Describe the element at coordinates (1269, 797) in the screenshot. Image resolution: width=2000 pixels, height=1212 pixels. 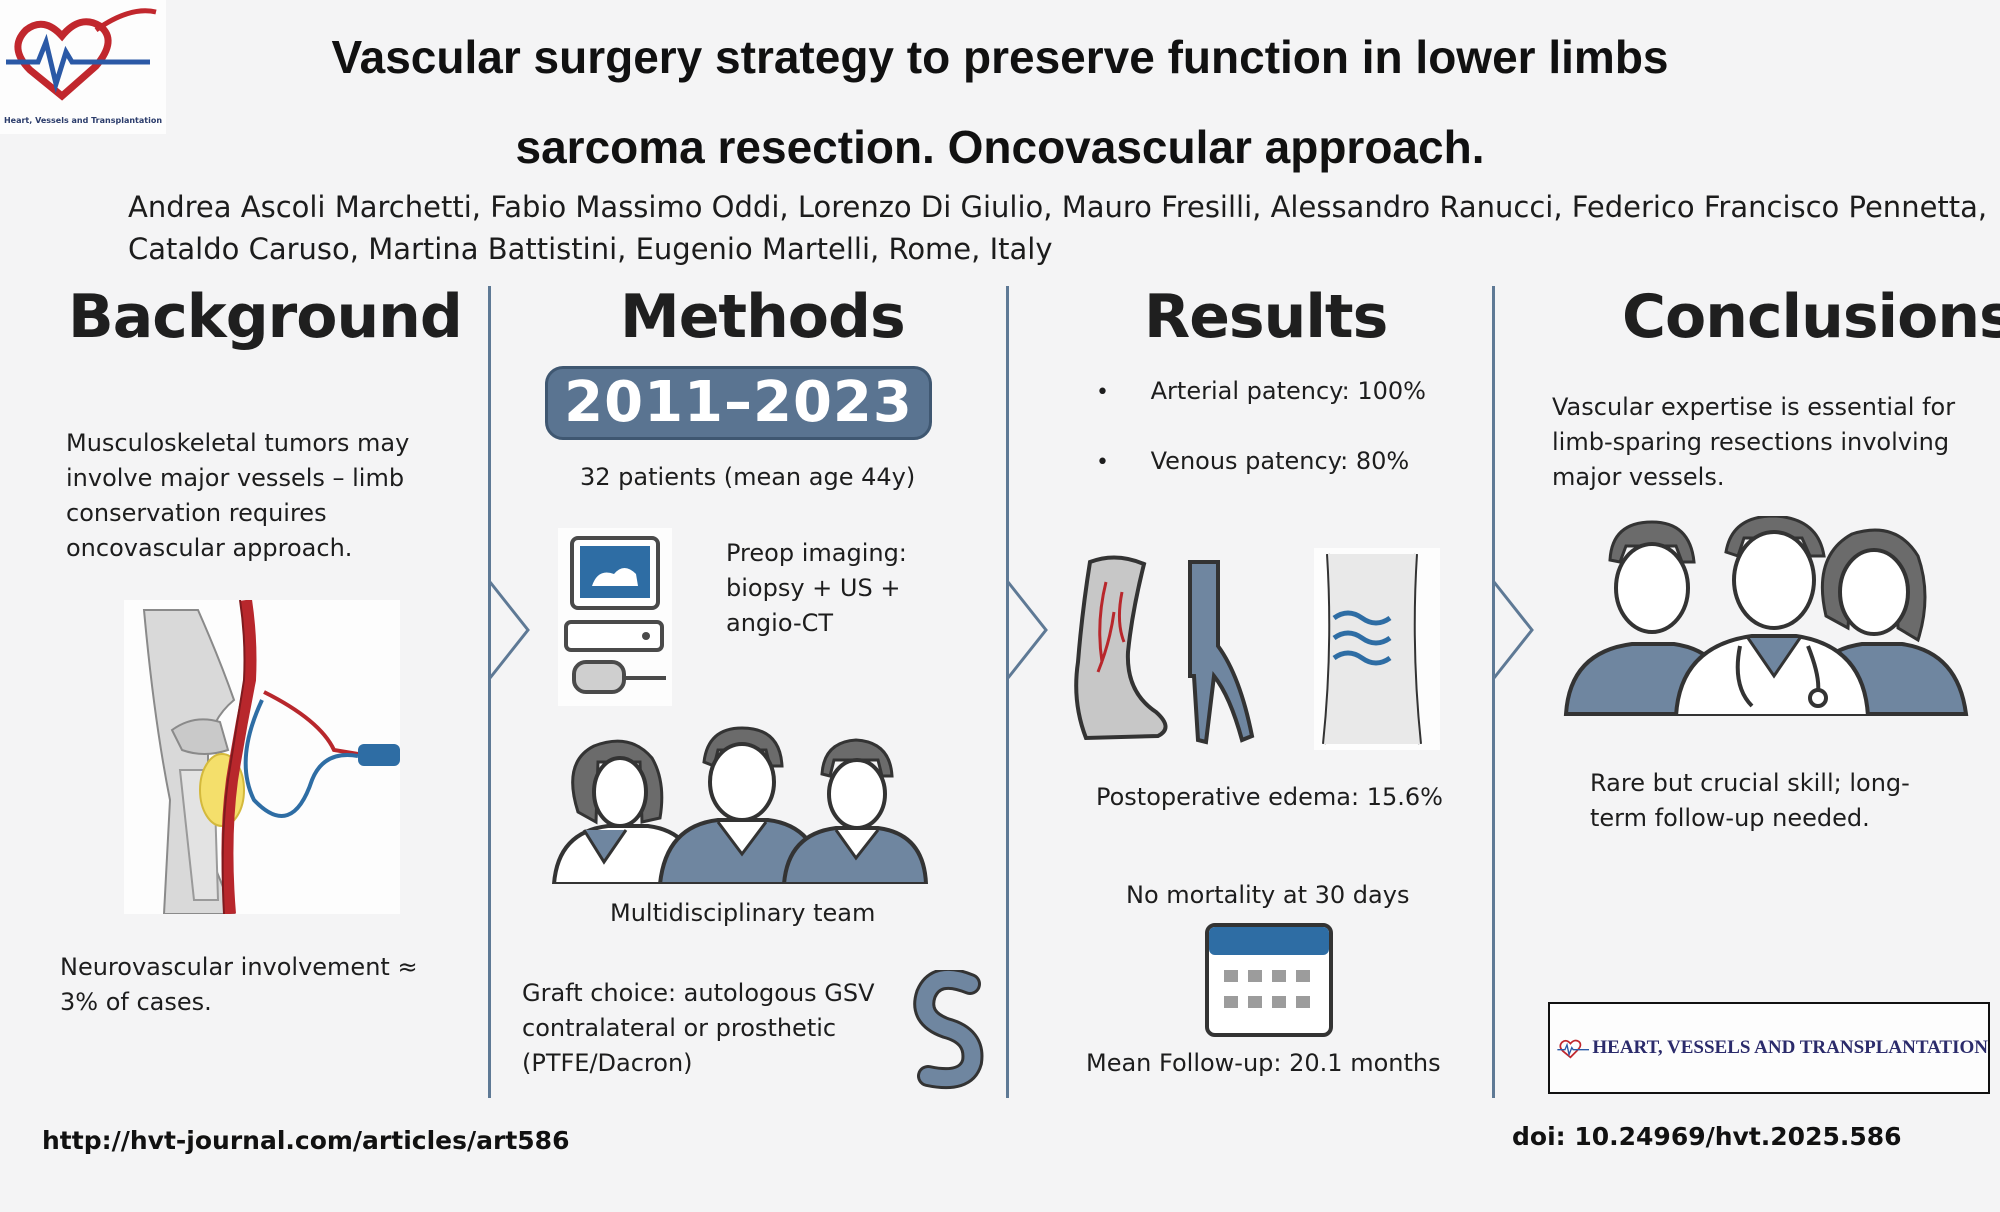
I see `edema-text: Postoperative edema: 15.6%` at that location.